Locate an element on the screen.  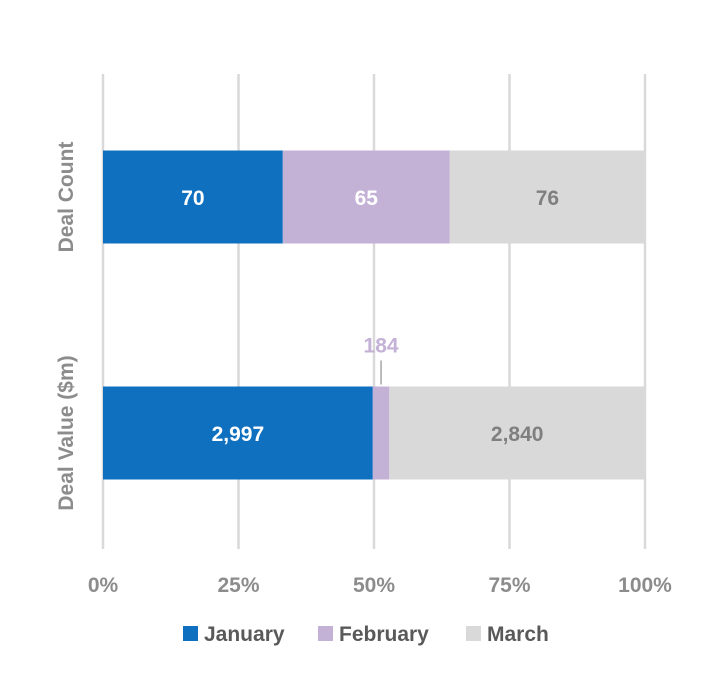
legend-label: February is located at coordinates (384, 634).